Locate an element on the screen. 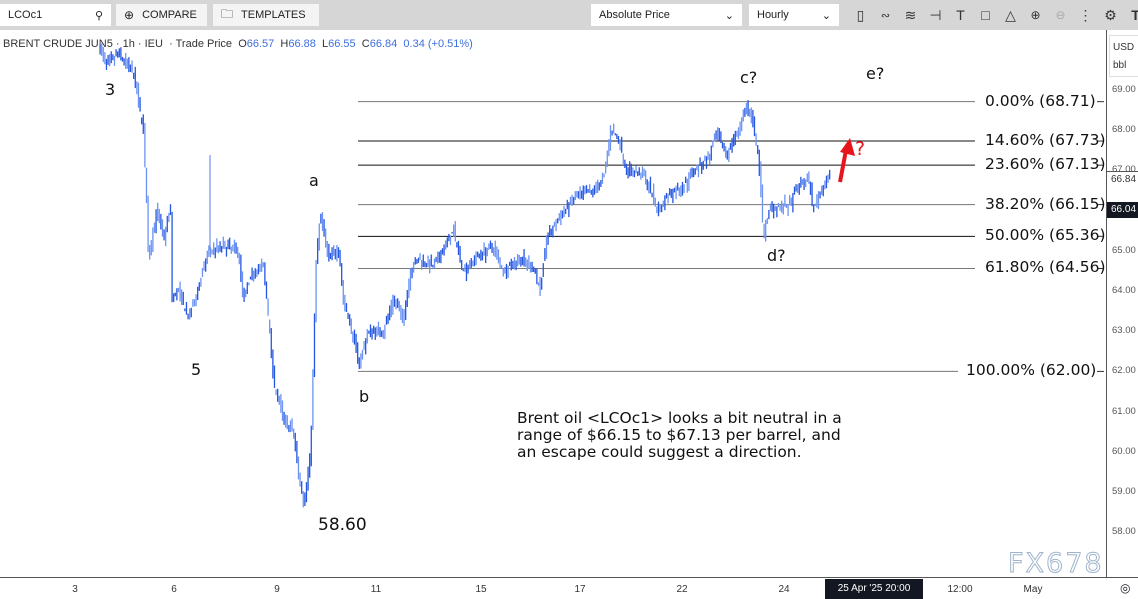  fib-level-label: 23.60% (67.13) is located at coordinates (1045, 164).